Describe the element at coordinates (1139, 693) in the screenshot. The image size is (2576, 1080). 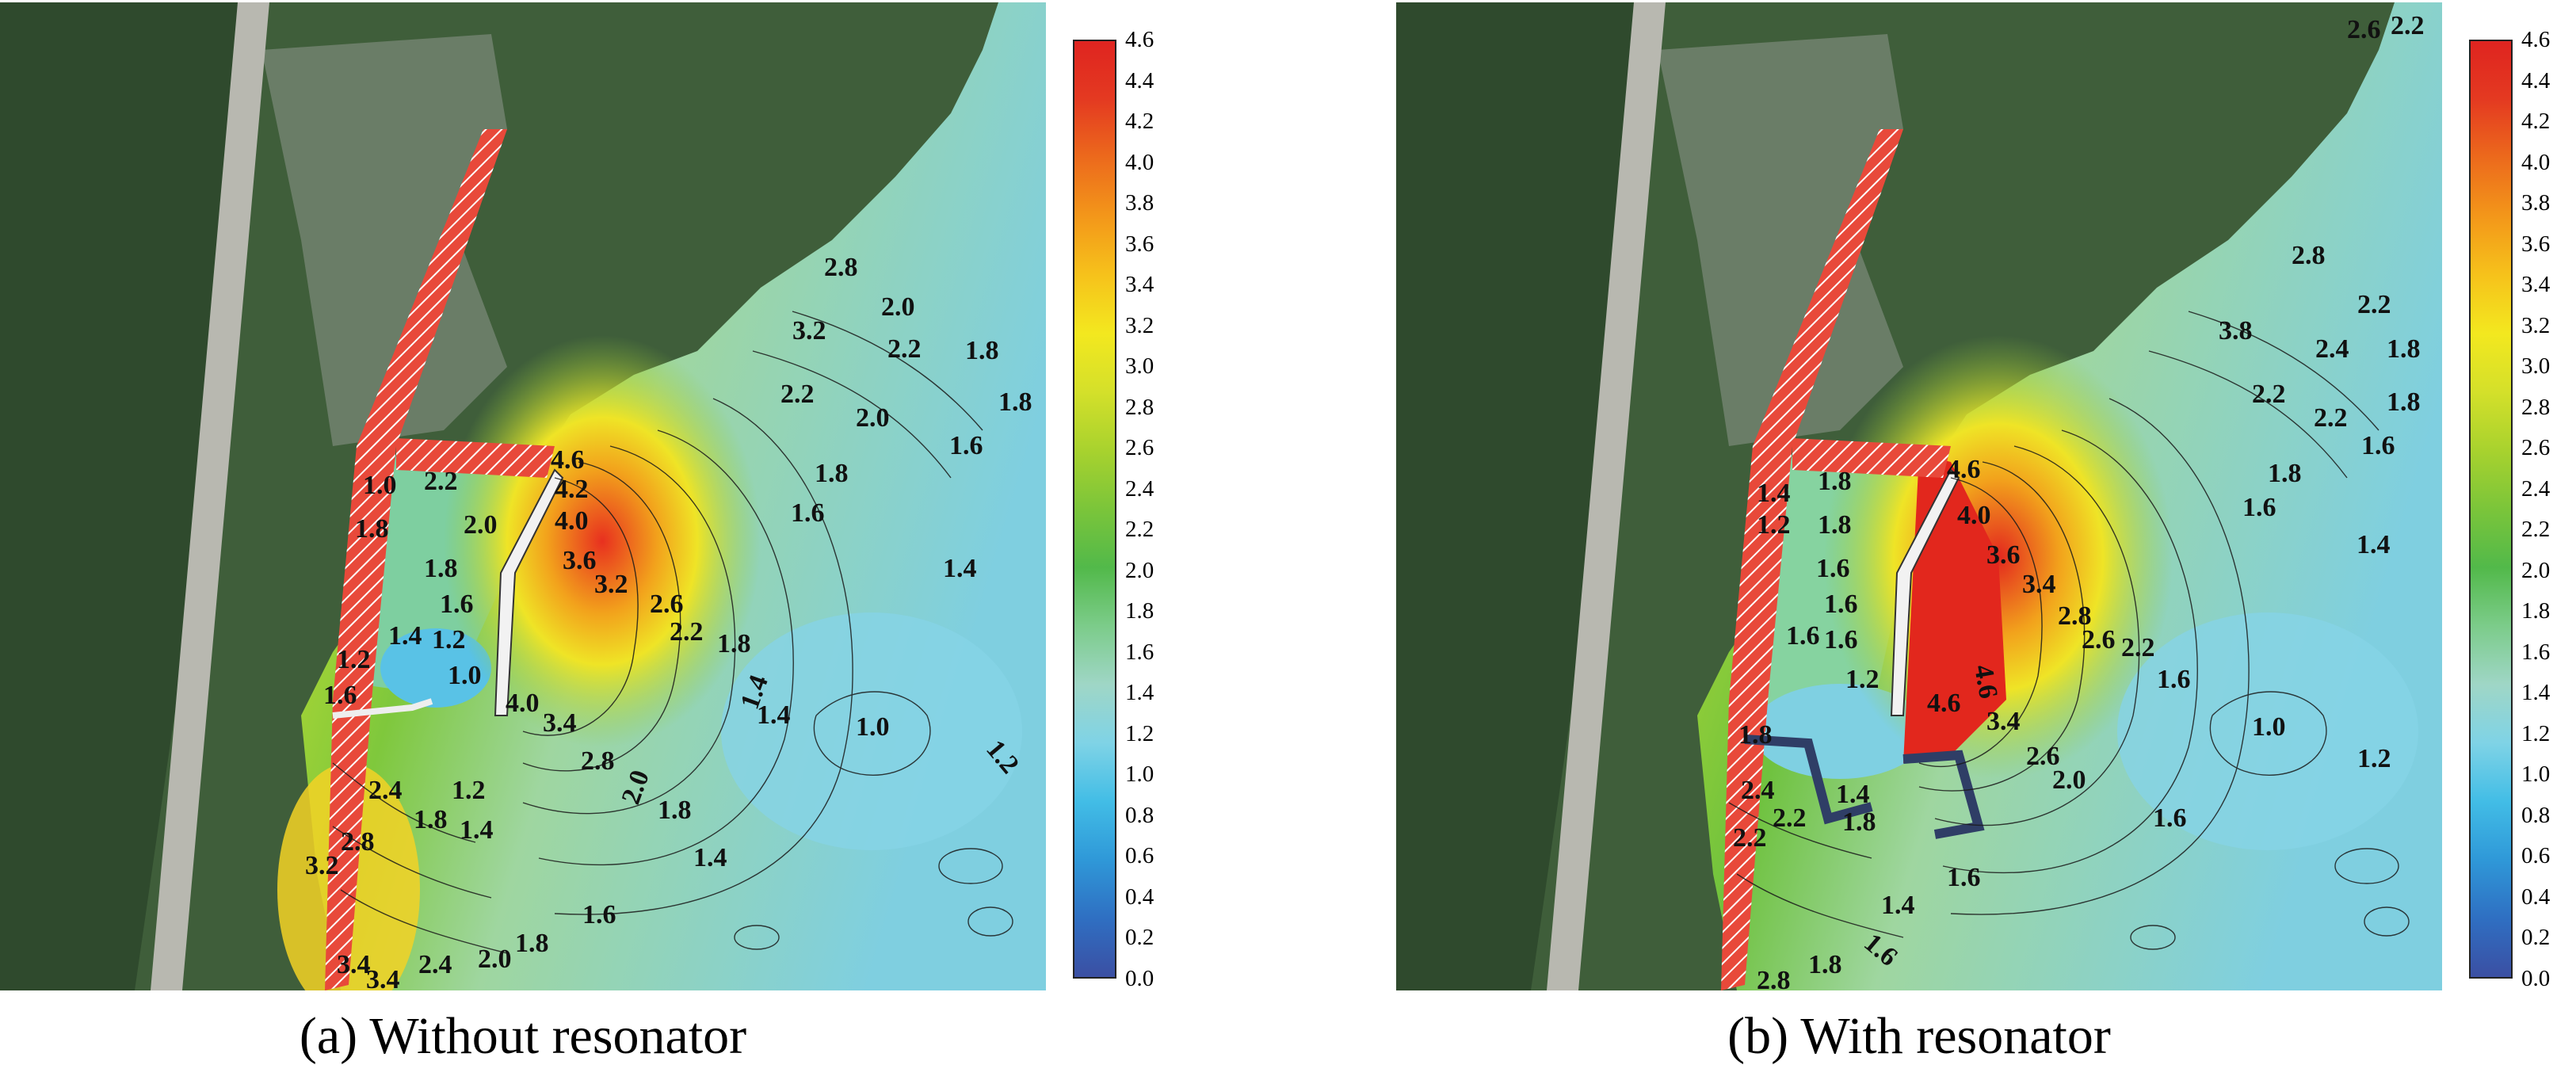
I see `colorbar-tick-label: 1.4` at that location.